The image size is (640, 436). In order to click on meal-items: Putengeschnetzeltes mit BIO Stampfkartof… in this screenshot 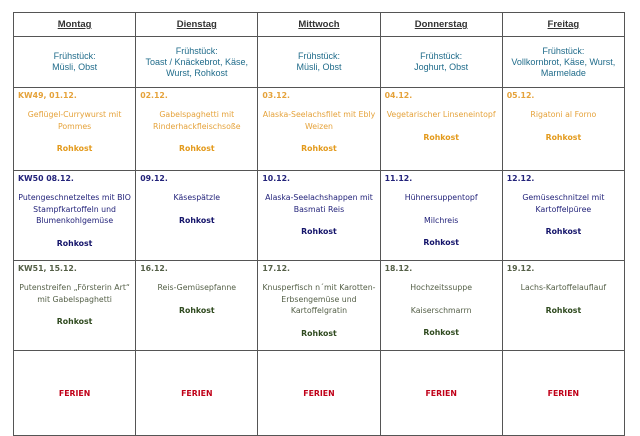, I will do `click(74, 217)`.